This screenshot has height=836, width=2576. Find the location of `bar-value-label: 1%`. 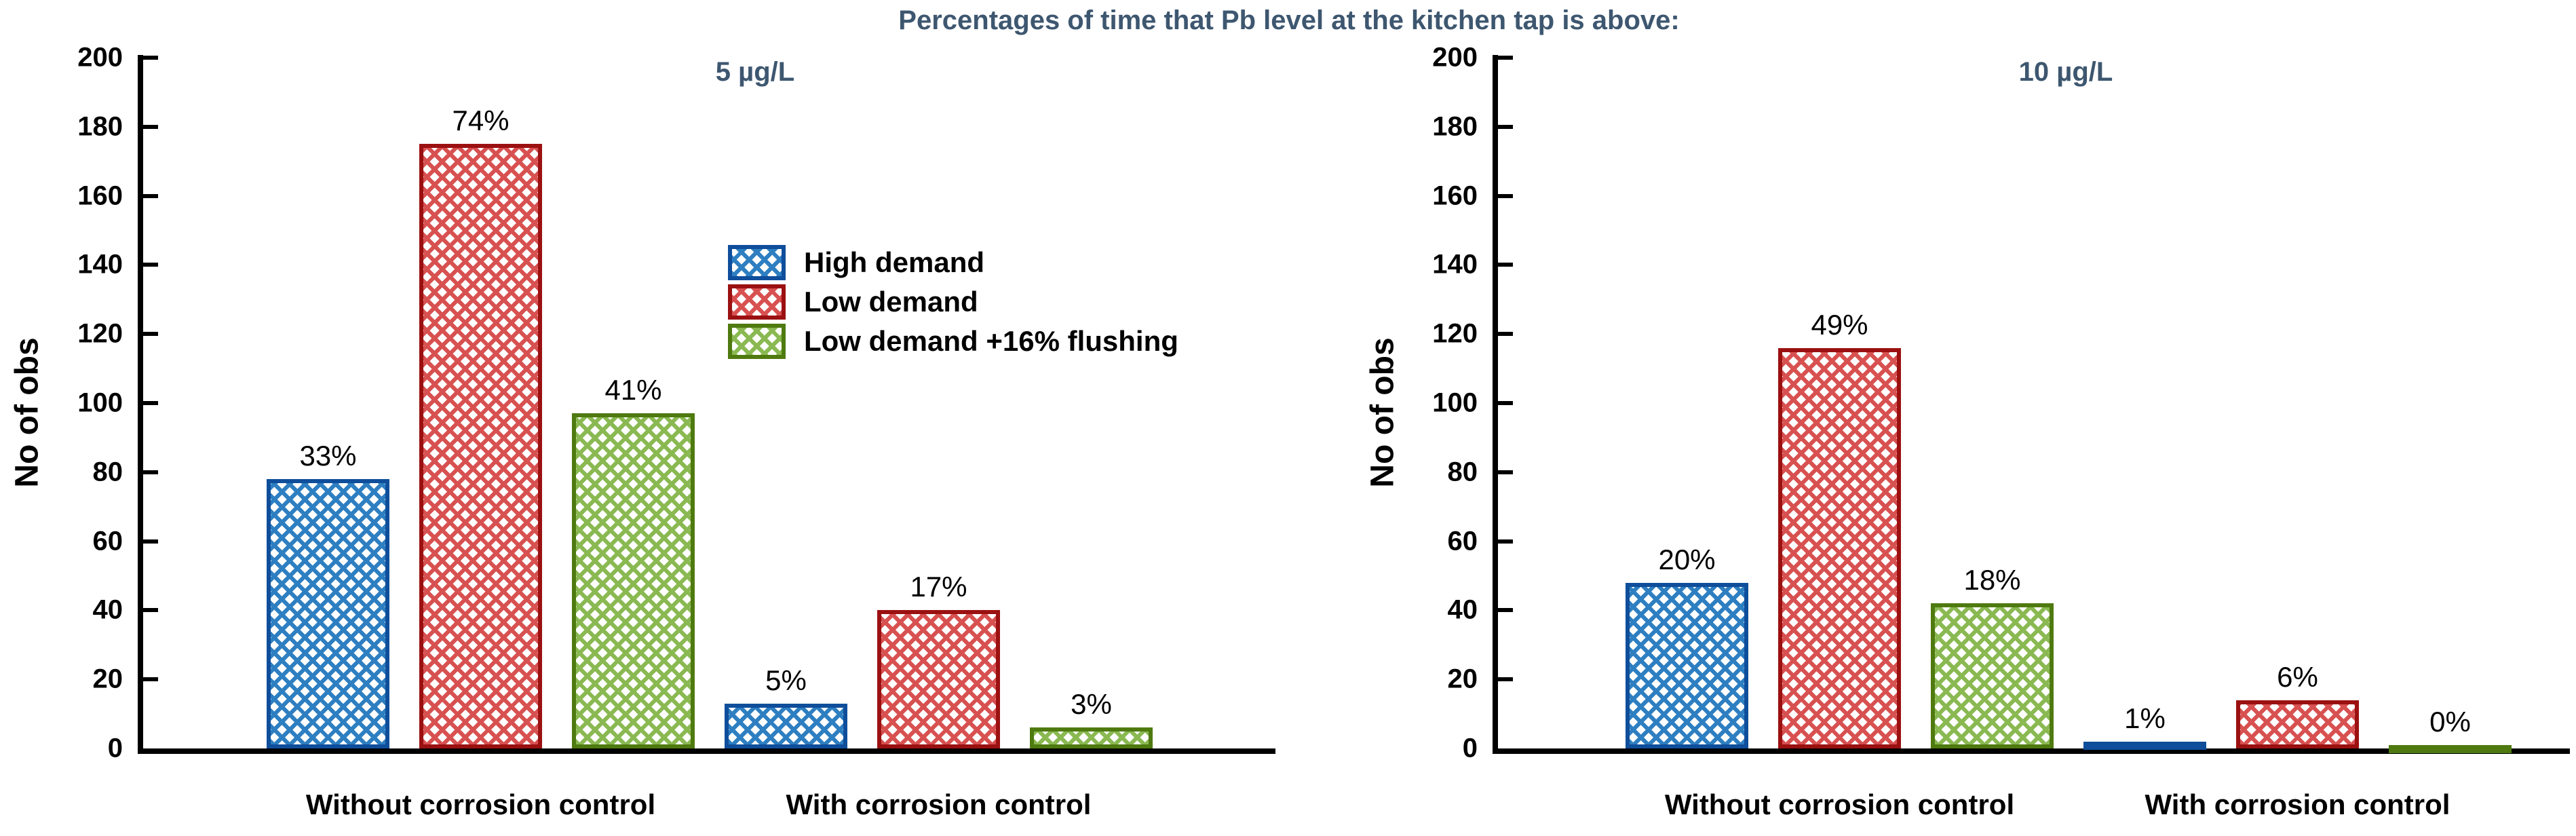

bar-value-label: 1% is located at coordinates (2145, 718).